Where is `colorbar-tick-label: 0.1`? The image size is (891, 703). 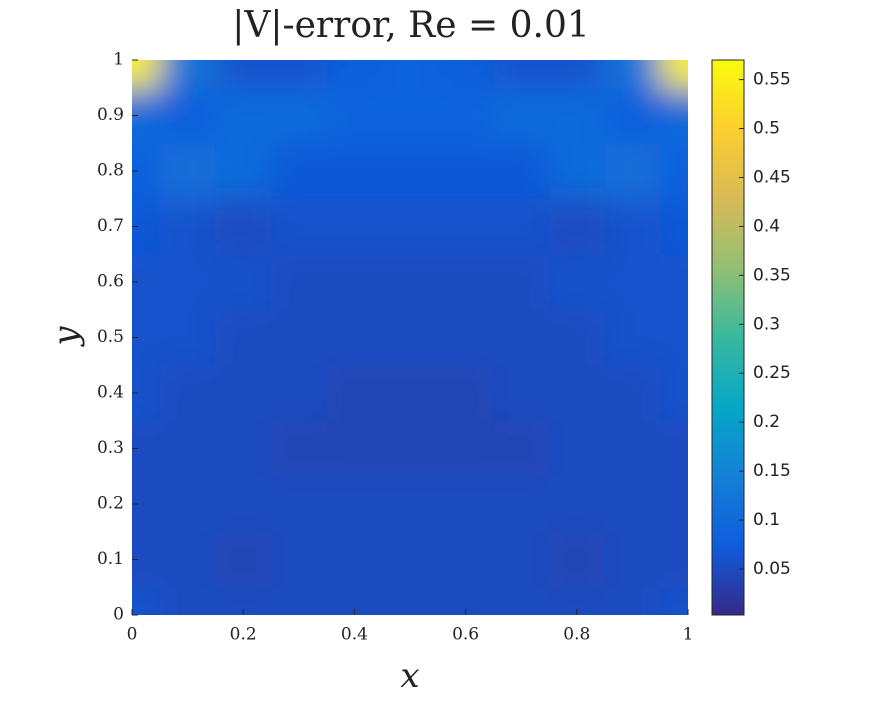
colorbar-tick-label: 0.1 is located at coordinates (766, 520).